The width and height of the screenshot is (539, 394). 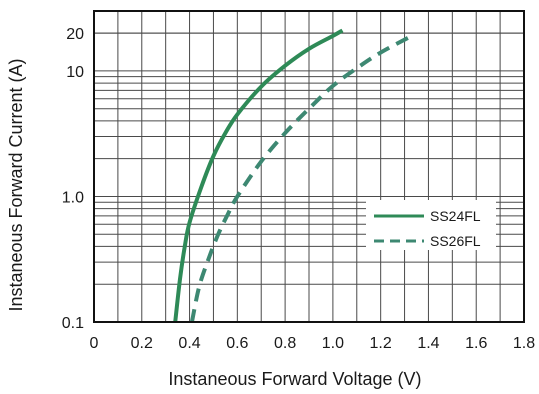 I want to click on x-tick-label: 1.8, so click(x=524, y=343).